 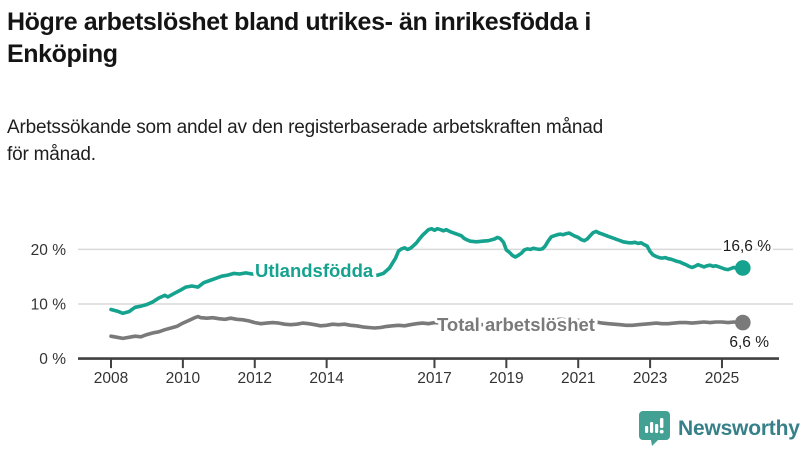 What do you see at coordinates (51, 154) in the screenshot?
I see `chart-subtitle-line2: för månad.` at bounding box center [51, 154].